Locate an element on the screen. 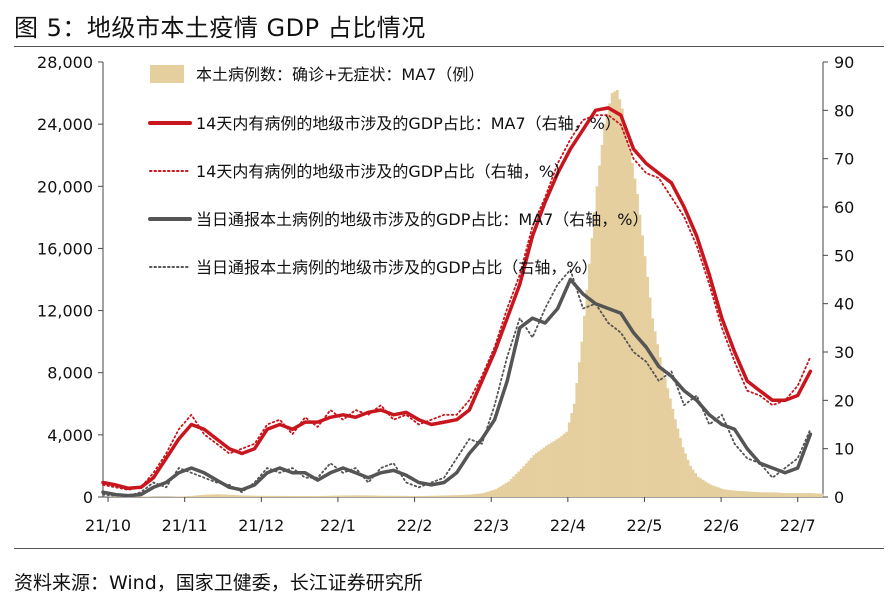 The width and height of the screenshot is (895, 616). x-tick-label: 22/4 is located at coordinates (568, 525).